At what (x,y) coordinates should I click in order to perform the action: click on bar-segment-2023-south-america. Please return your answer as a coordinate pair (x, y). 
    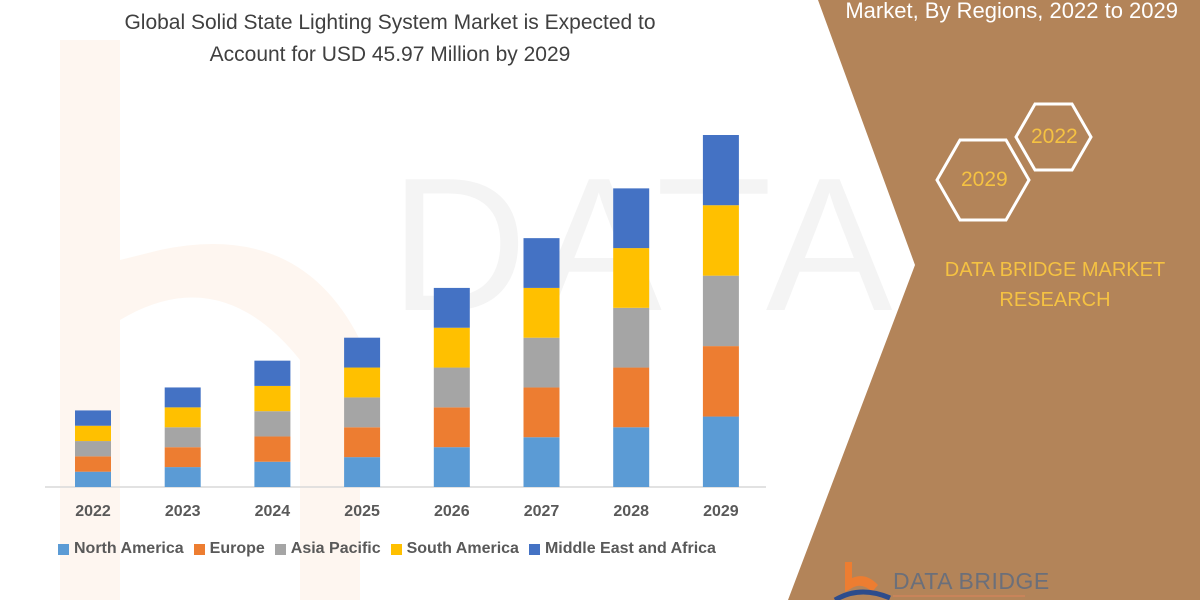
    Looking at the image, I should click on (182, 417).